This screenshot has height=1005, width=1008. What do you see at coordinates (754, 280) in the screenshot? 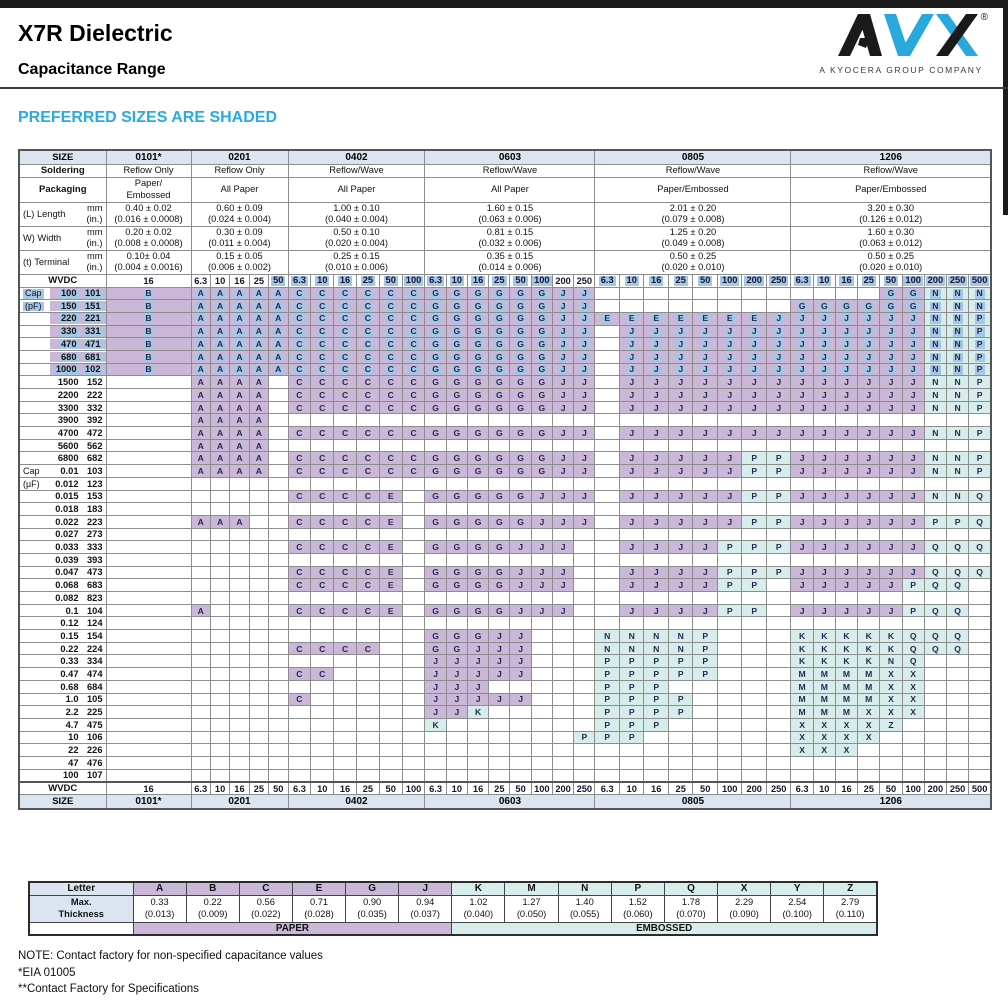
I see `wvdc-link: 200` at bounding box center [754, 280].